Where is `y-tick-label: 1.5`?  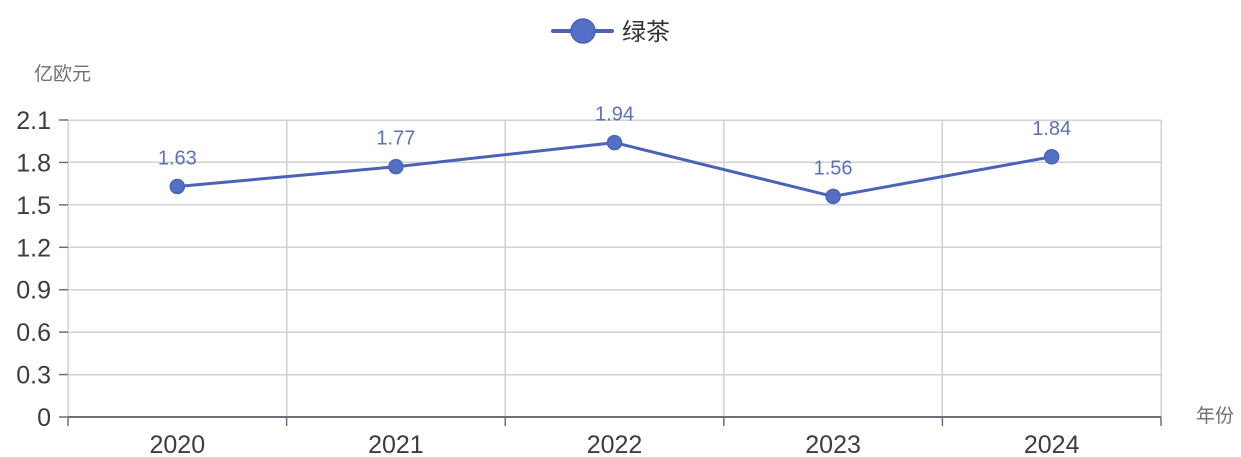 y-tick-label: 1.5 is located at coordinates (33, 206).